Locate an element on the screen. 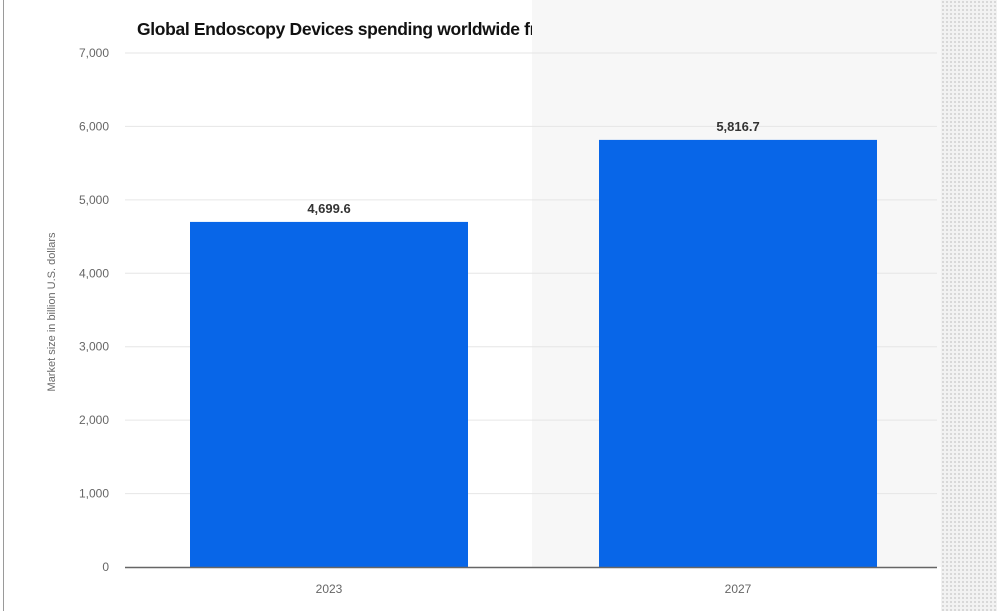 The height and width of the screenshot is (611, 997). x-tick-label: 2023 is located at coordinates (329, 589).